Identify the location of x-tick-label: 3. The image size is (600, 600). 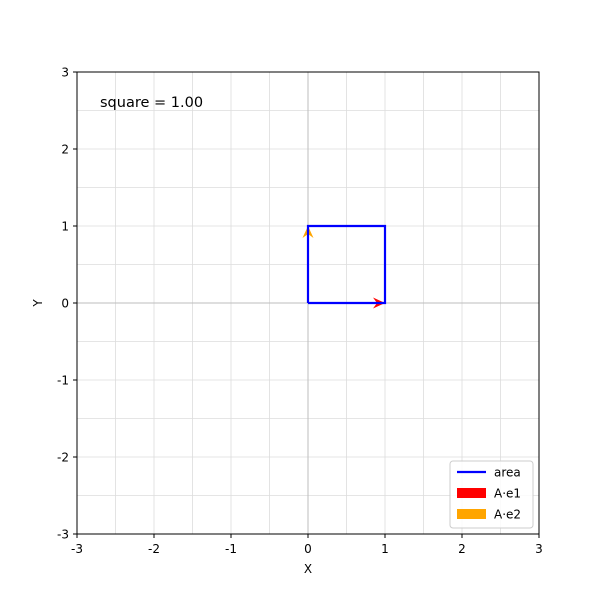
(539, 549).